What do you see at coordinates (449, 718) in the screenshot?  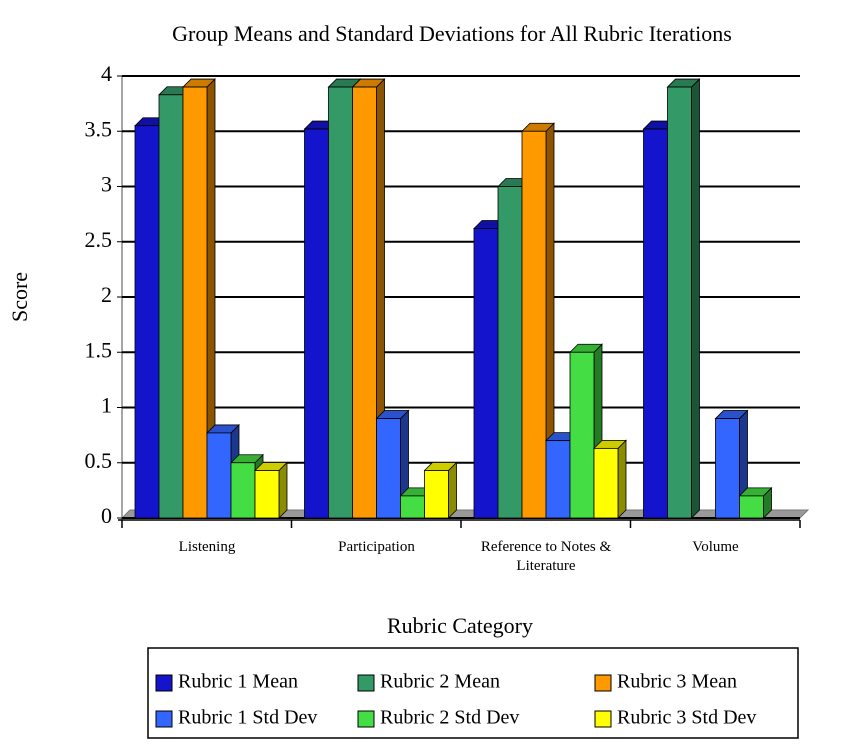 I see `legend-label: Rubric 2 Std Dev` at bounding box center [449, 718].